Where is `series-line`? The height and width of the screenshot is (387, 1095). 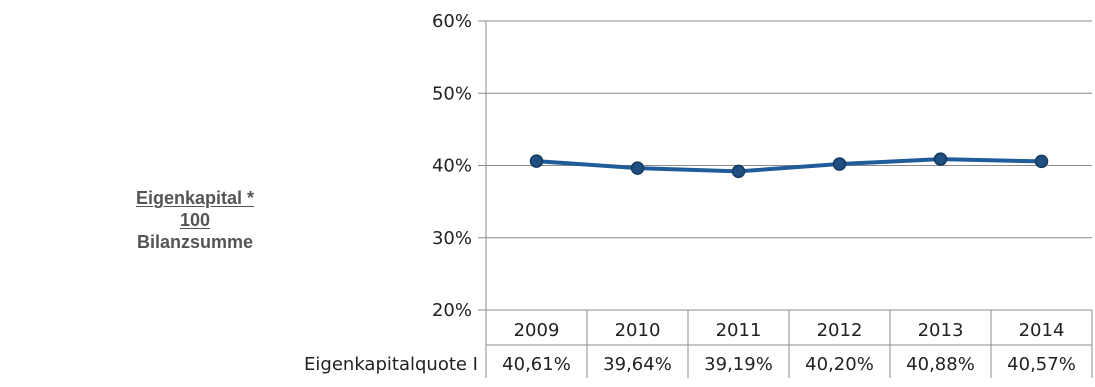 series-line is located at coordinates (789, 165).